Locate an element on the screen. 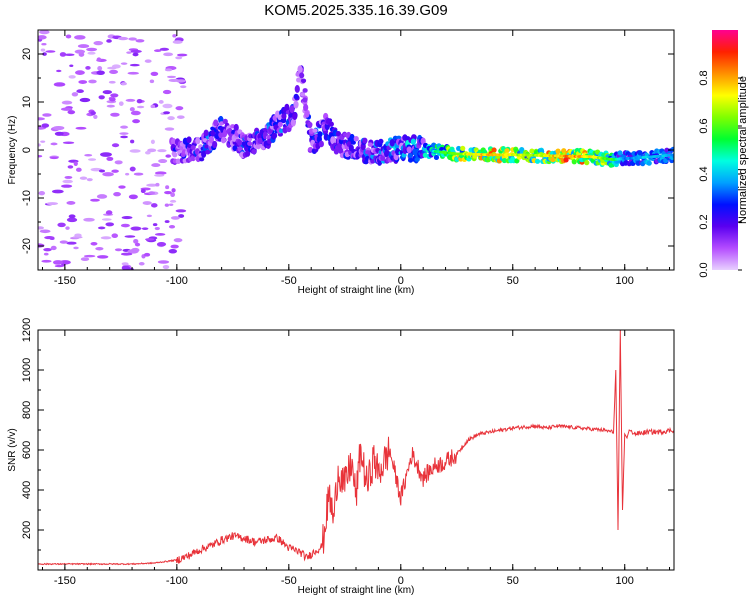 The height and width of the screenshot is (600, 750). colorbar-label: Normalized spectral amplitude is located at coordinates (743, 150).